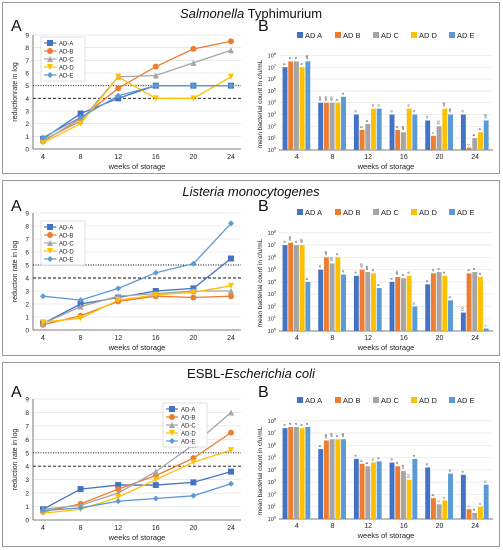  I want to click on panel-title: Salmonella Typhimurium, so click(251, 13).